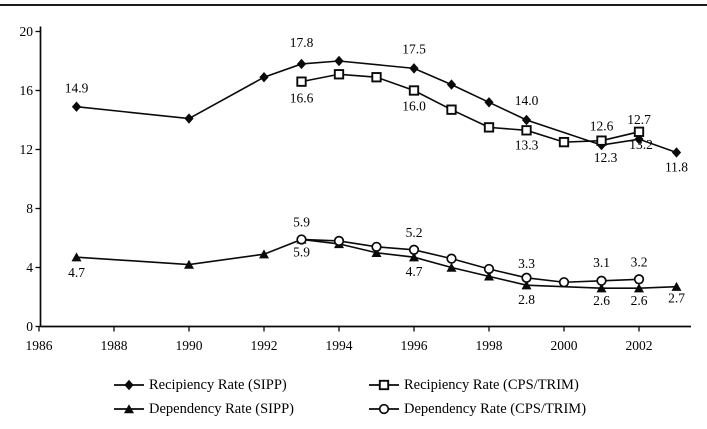 The image size is (707, 429). What do you see at coordinates (601, 262) in the screenshot?
I see `data-label: 3.1` at bounding box center [601, 262].